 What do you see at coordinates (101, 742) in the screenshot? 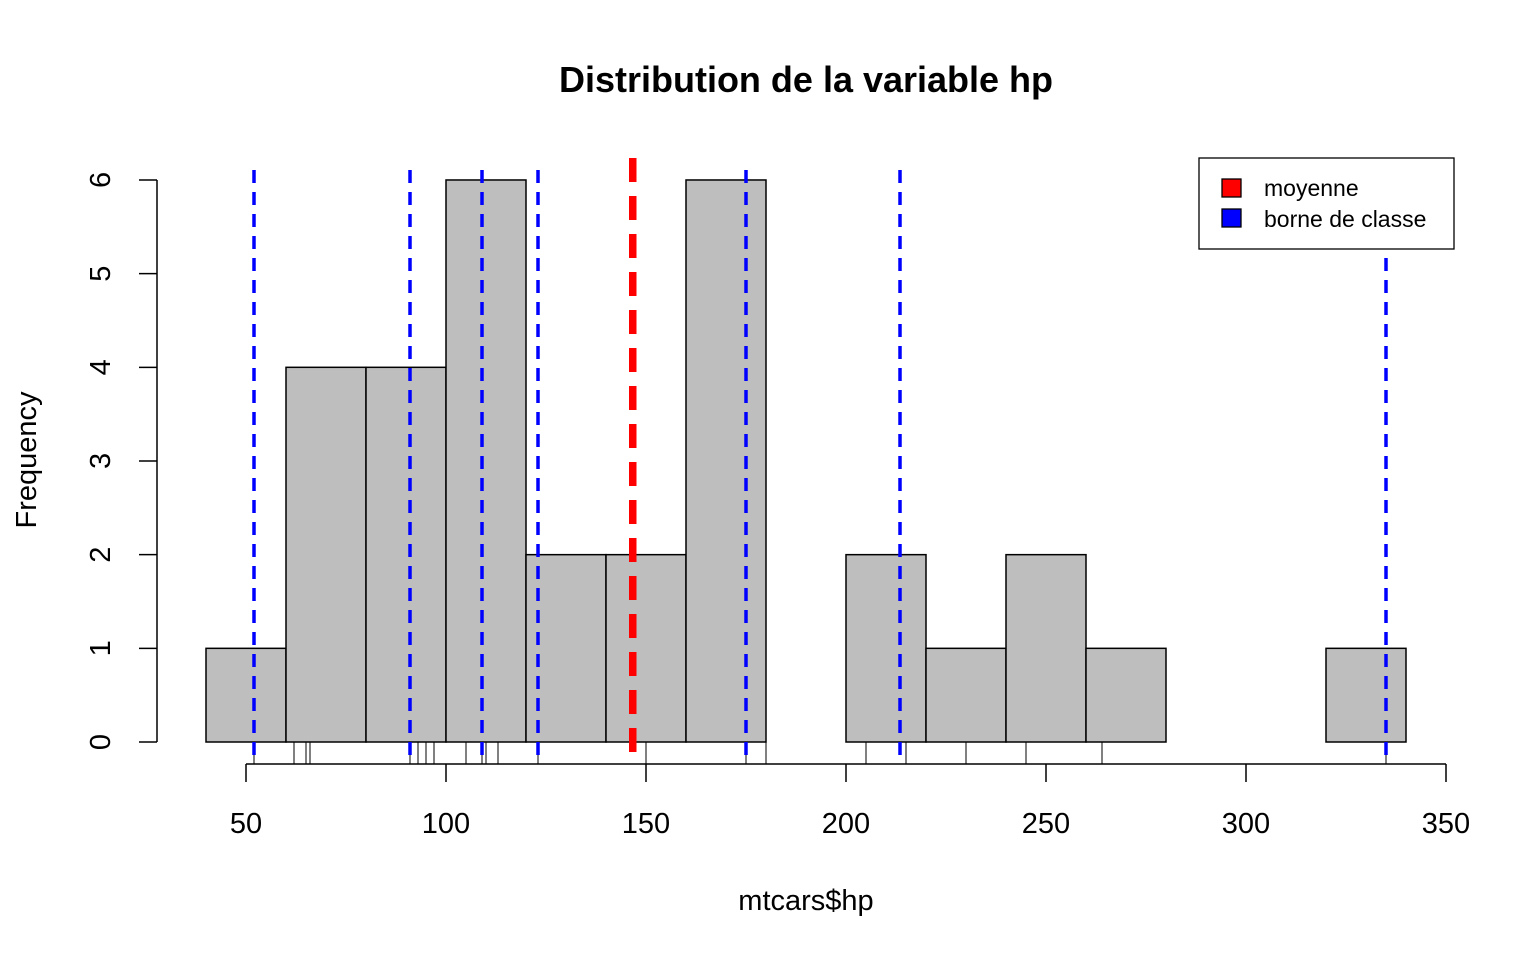
I see `y-tick-label: 0` at bounding box center [101, 742].